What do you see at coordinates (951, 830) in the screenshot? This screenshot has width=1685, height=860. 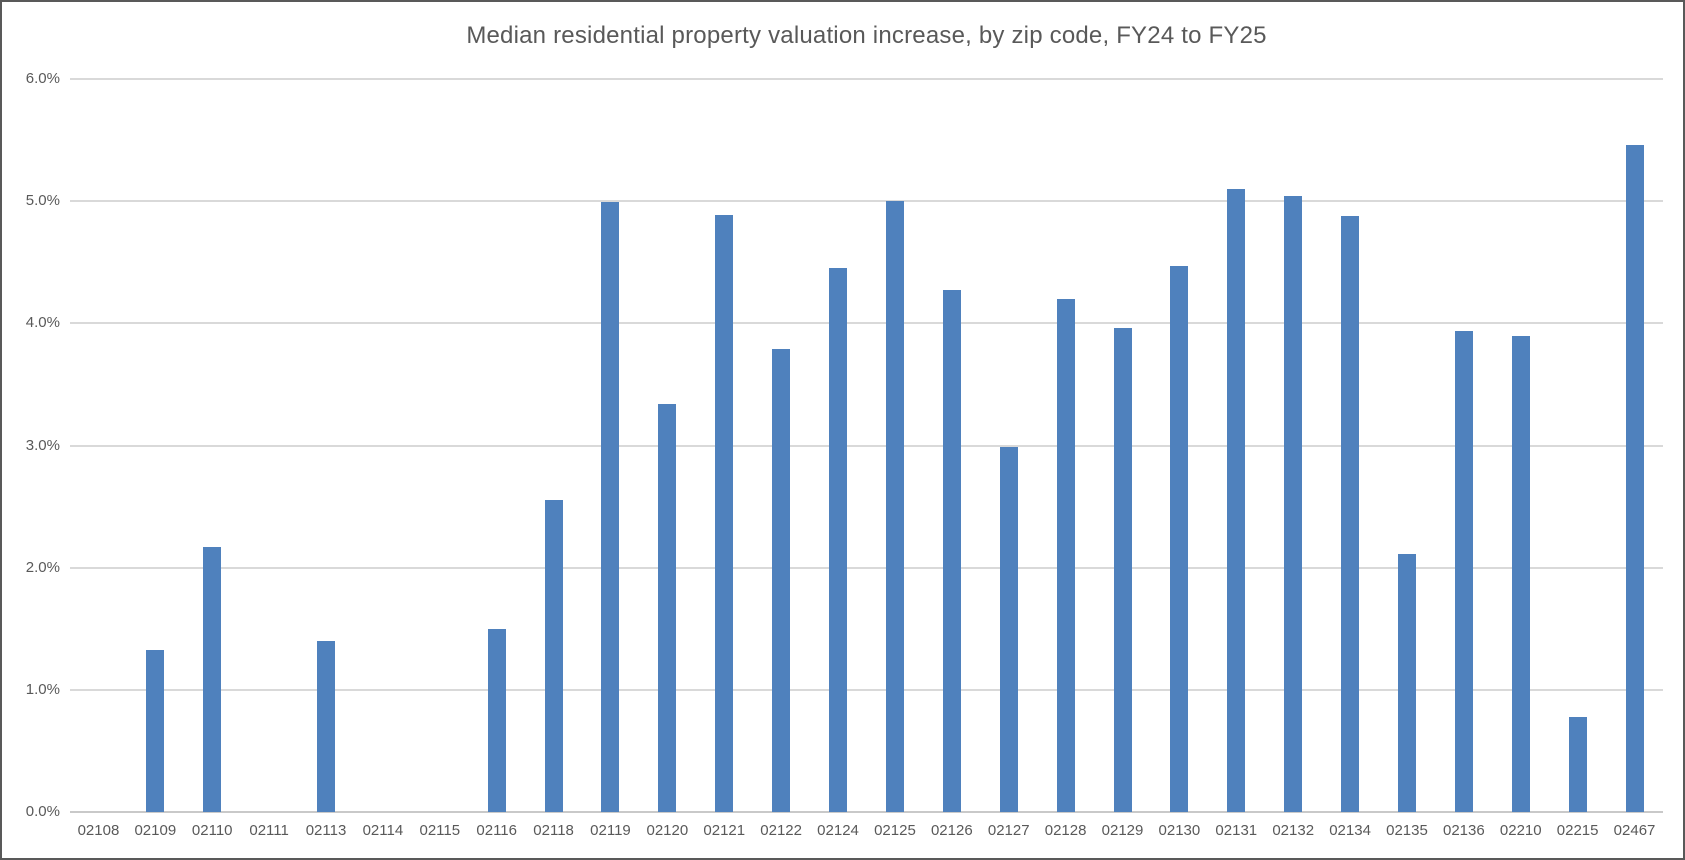 I see `x-tick-label-02126: 02126` at bounding box center [951, 830].